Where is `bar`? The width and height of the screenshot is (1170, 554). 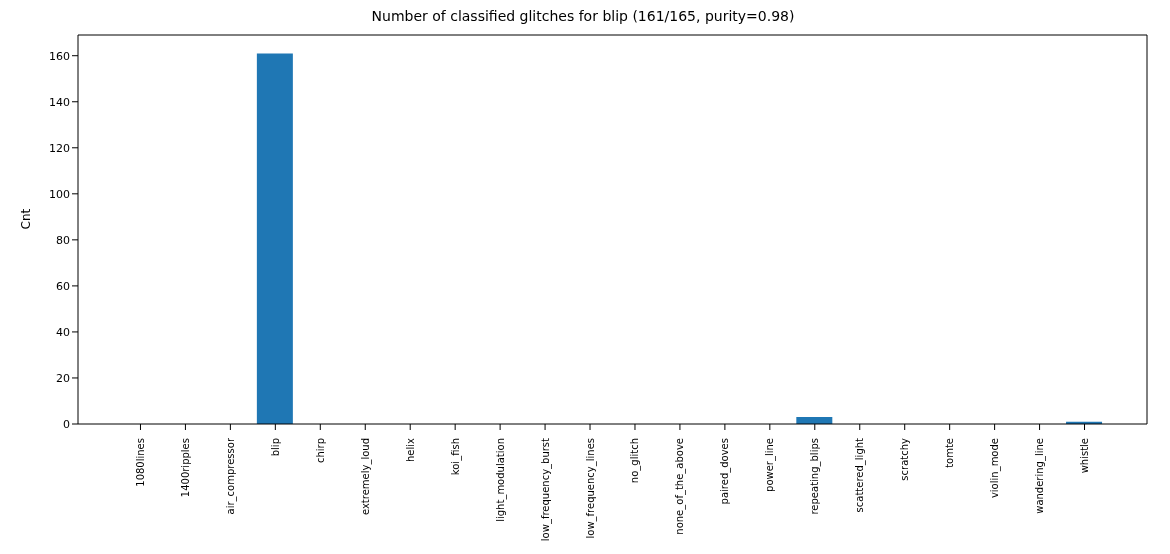
bar is located at coordinates (274, 238).